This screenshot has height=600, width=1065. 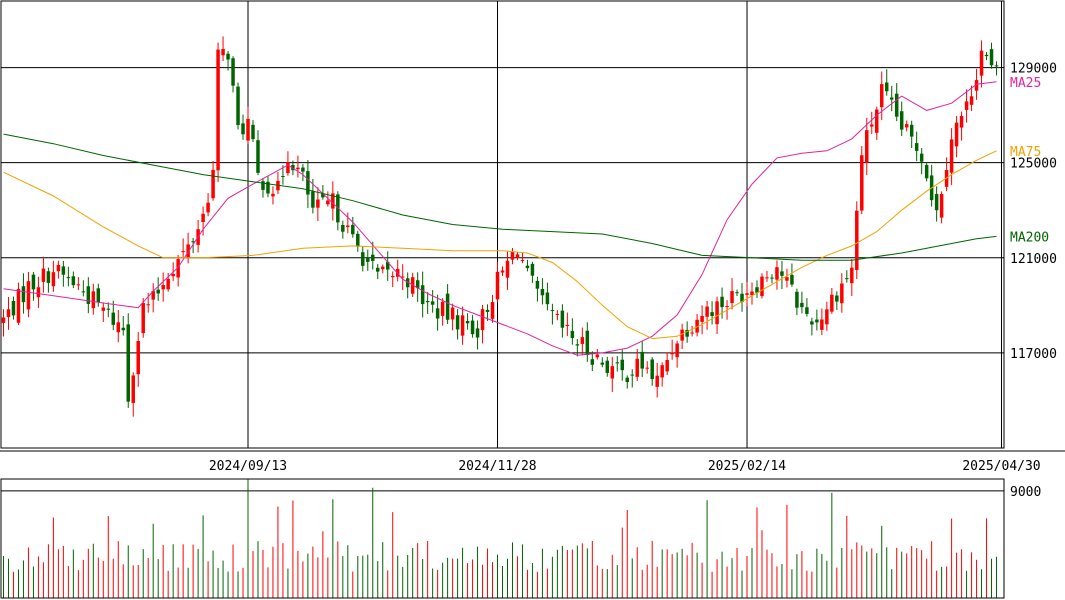 What do you see at coordinates (625, 466) in the screenshot?
I see `date-axis-labels: 2024/09/13 2024/11/28 2025/02/14 2025/04/30` at bounding box center [625, 466].